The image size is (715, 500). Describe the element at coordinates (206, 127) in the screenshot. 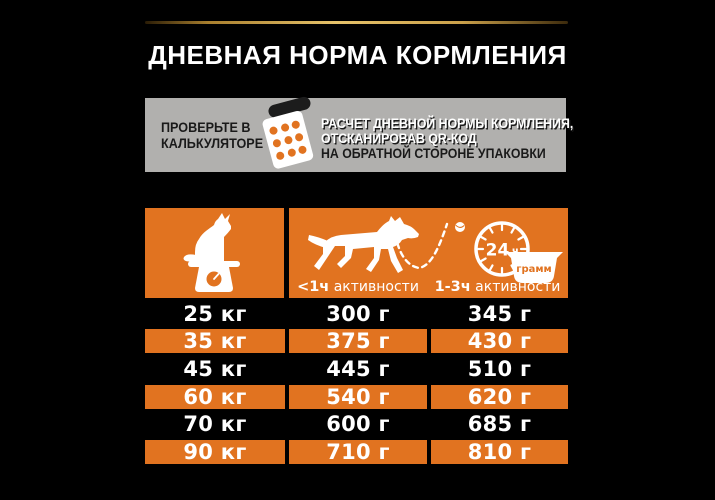

I see `banner-left-line1: ПРОВЕРЬТЕ В` at that location.